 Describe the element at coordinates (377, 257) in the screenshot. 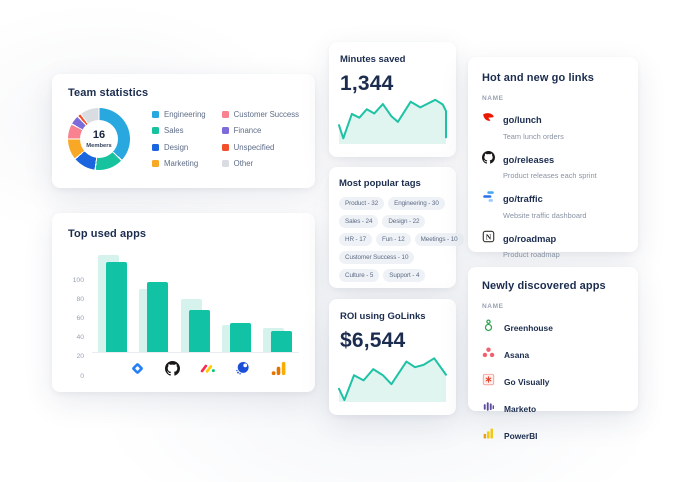

I see `tag-pill: Customer Success - 10` at that location.